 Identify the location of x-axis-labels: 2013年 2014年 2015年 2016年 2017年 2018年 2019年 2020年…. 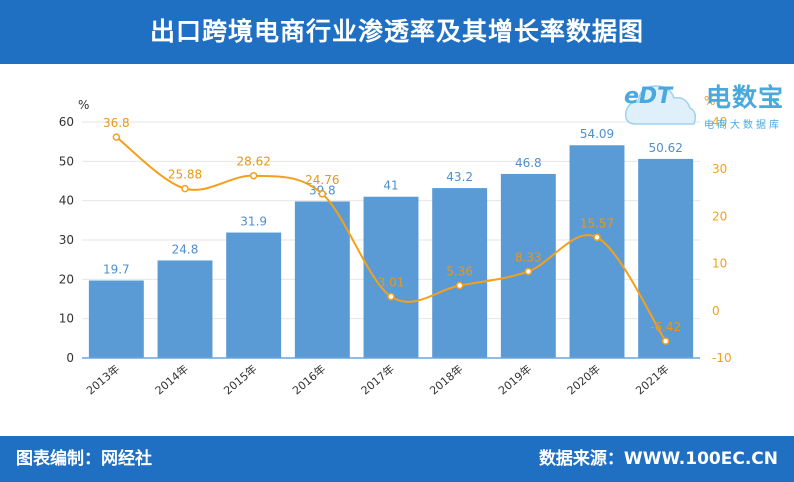
(377, 380).